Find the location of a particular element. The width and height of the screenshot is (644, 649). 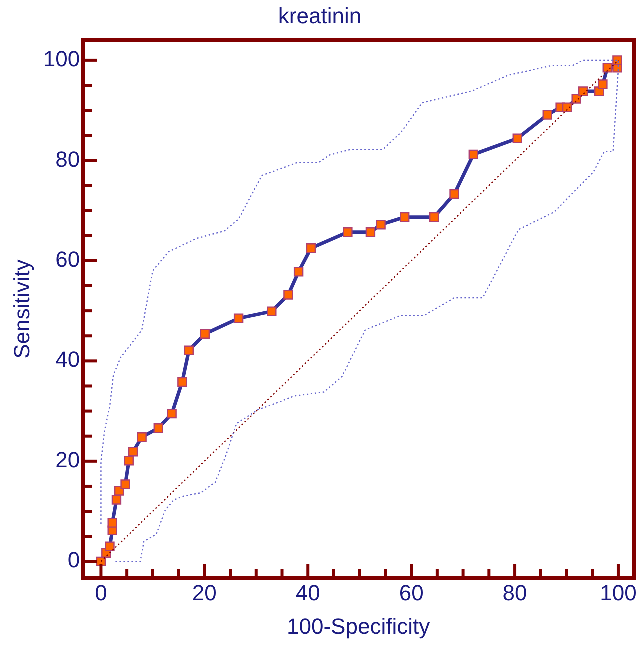

y-tick-label: 40 is located at coordinates (68, 359).